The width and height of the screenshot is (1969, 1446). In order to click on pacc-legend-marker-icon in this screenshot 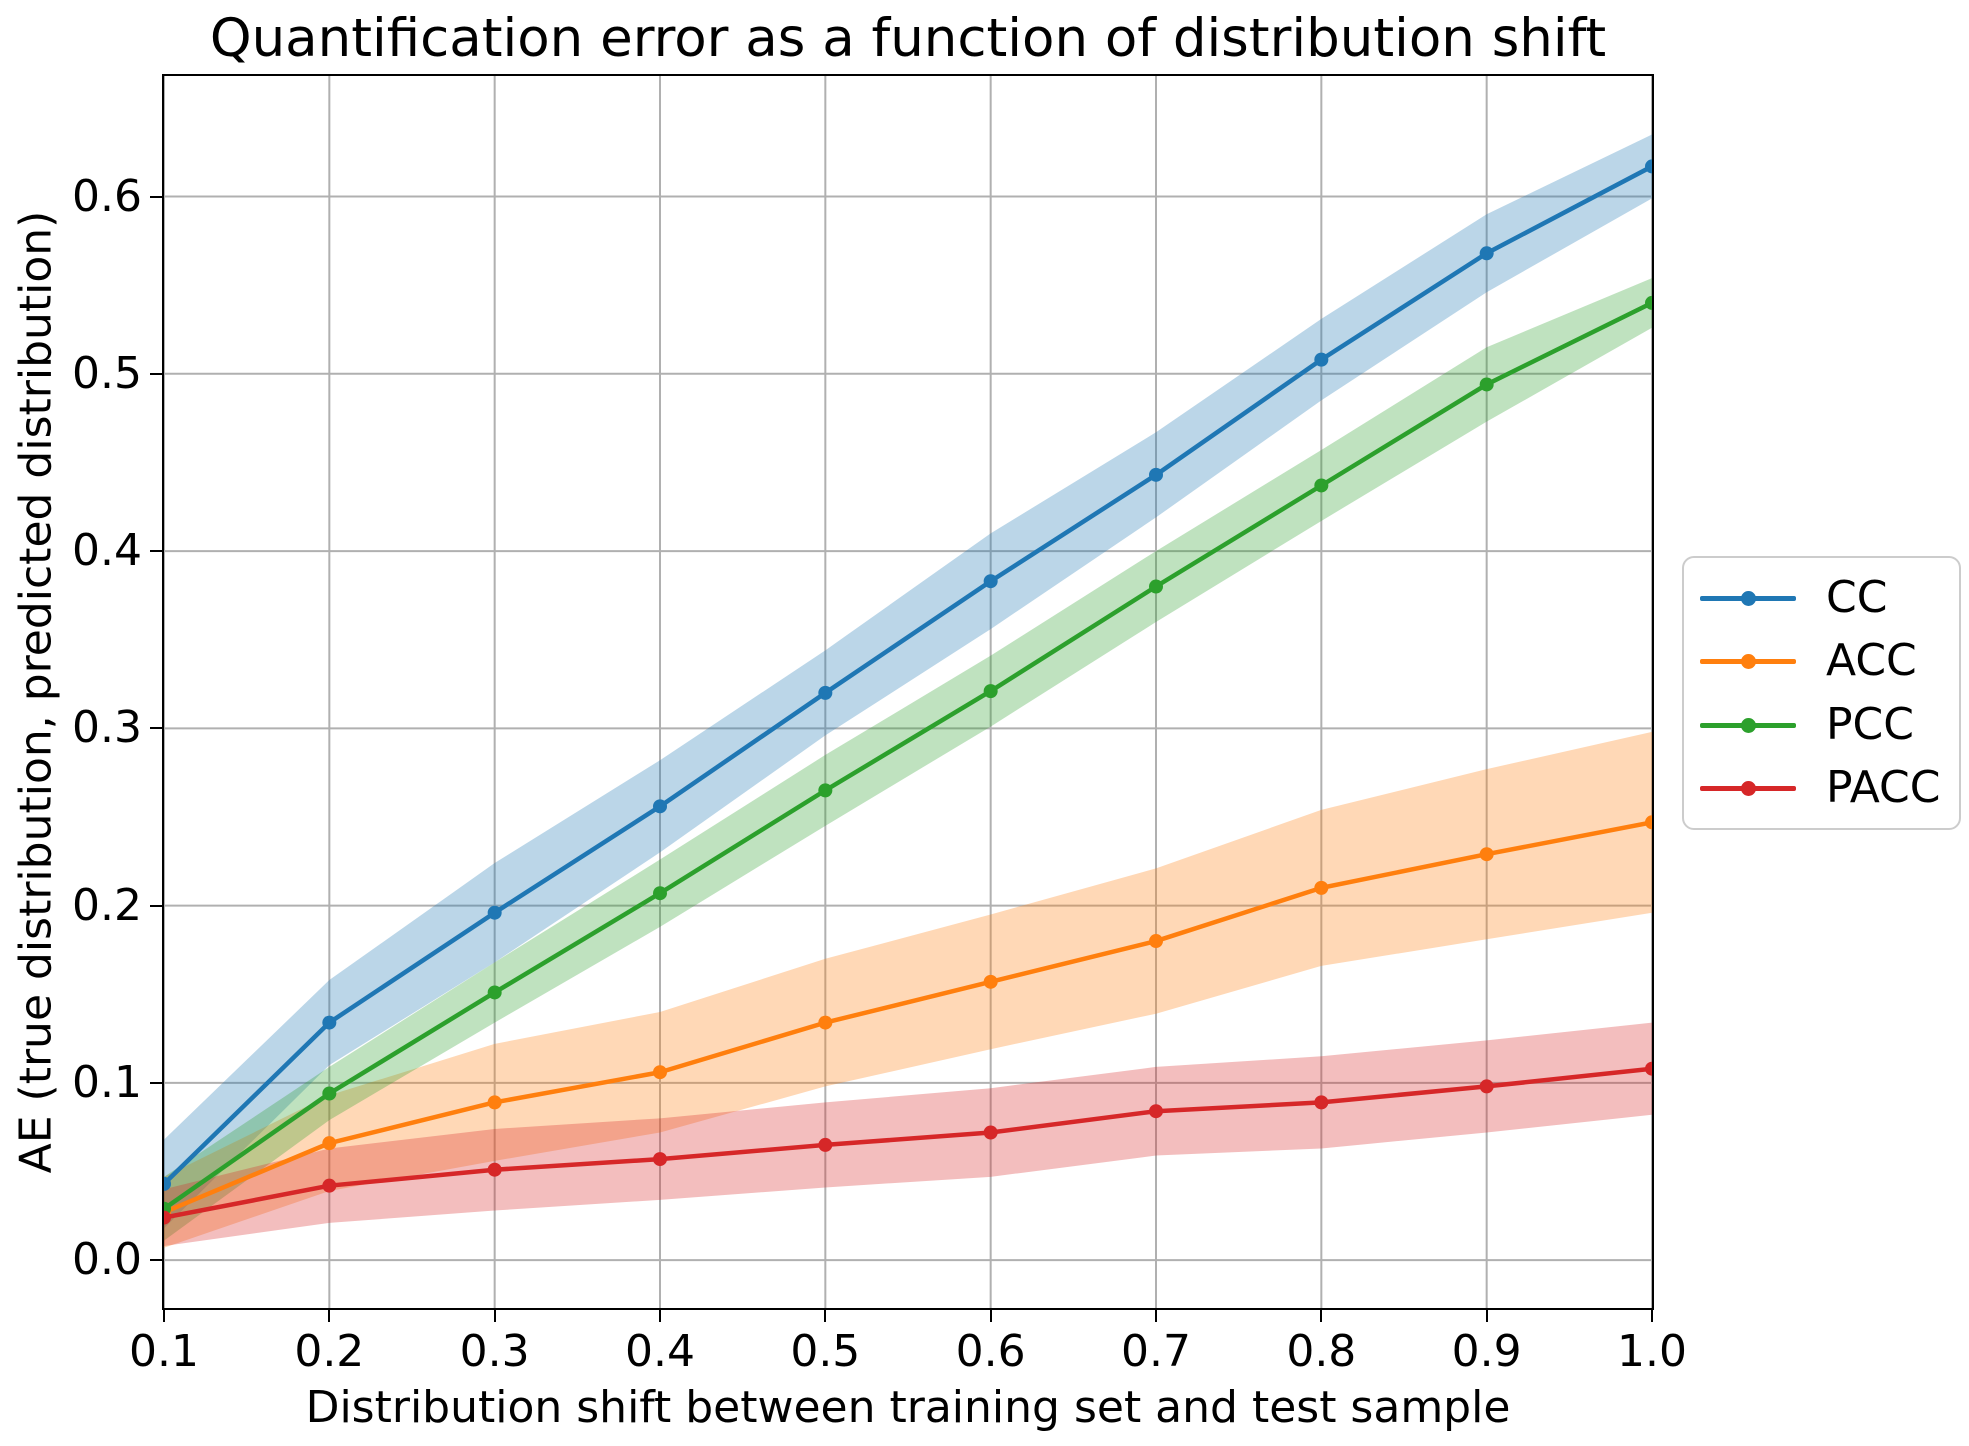, I will do `click(1748, 789)`.